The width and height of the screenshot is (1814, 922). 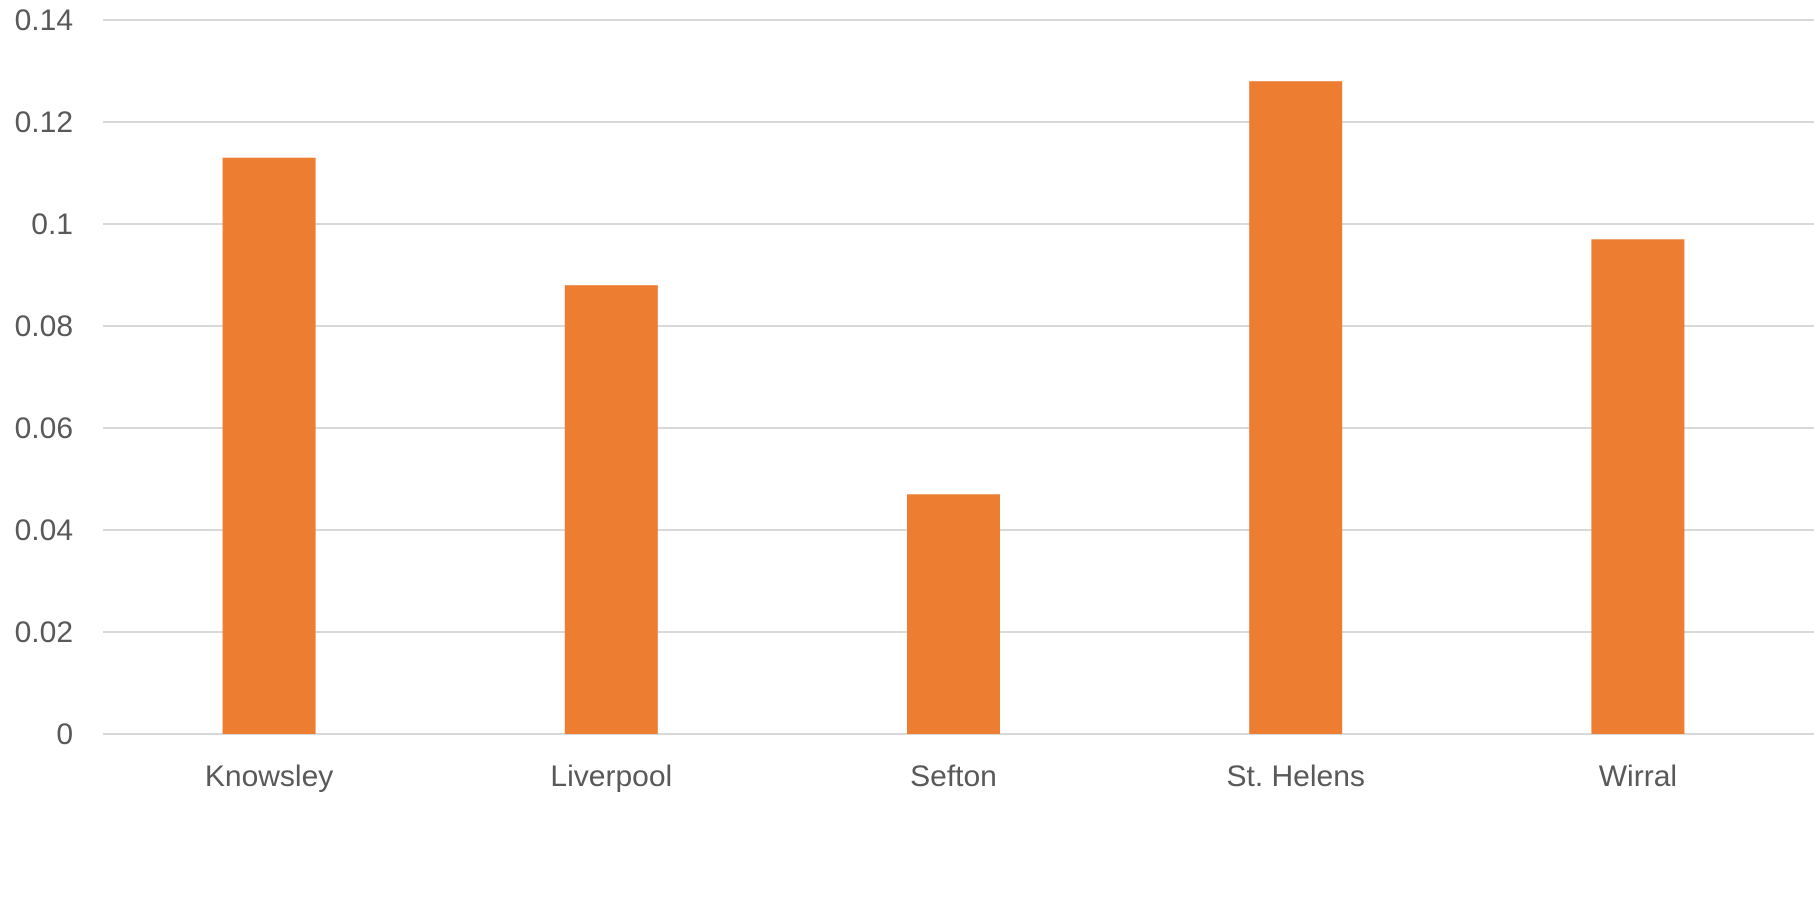 I want to click on y-tick-label: 0.04, so click(x=44, y=530).